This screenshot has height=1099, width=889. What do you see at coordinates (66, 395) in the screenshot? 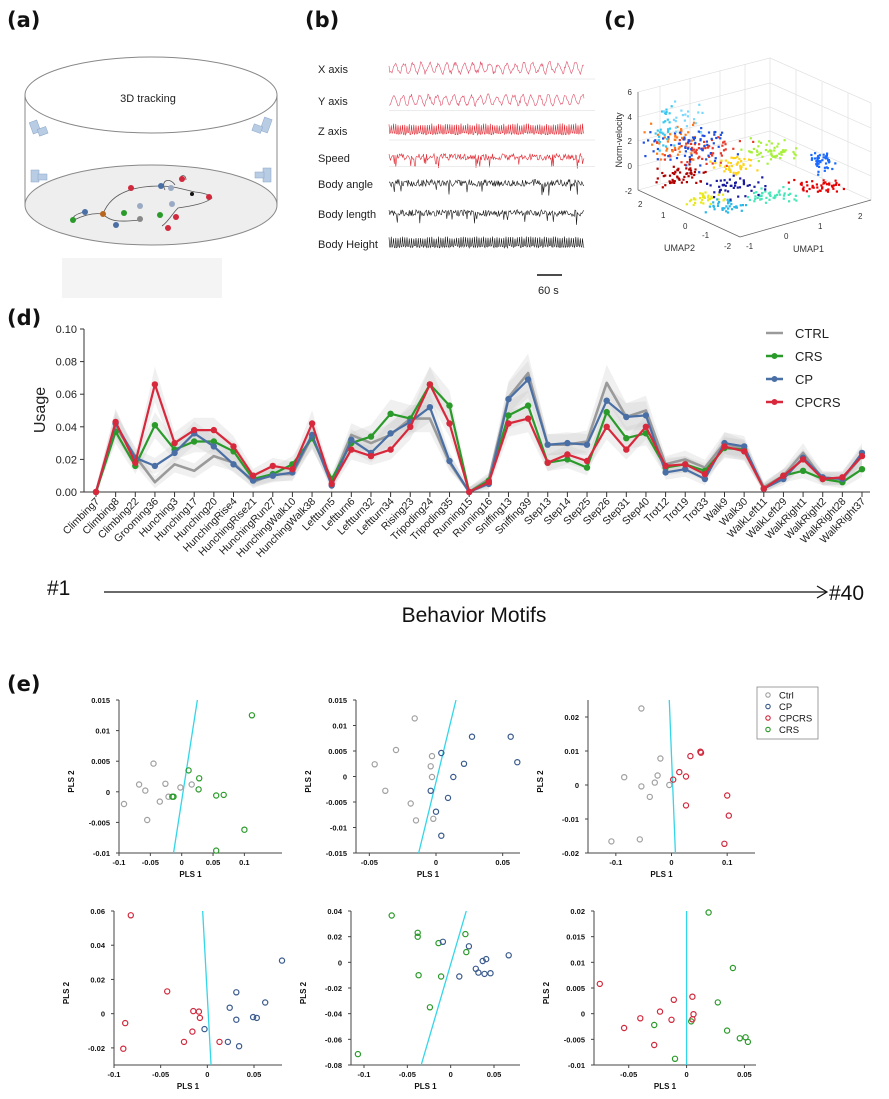
I see `y-tick-label: 0.06` at bounding box center [66, 395].